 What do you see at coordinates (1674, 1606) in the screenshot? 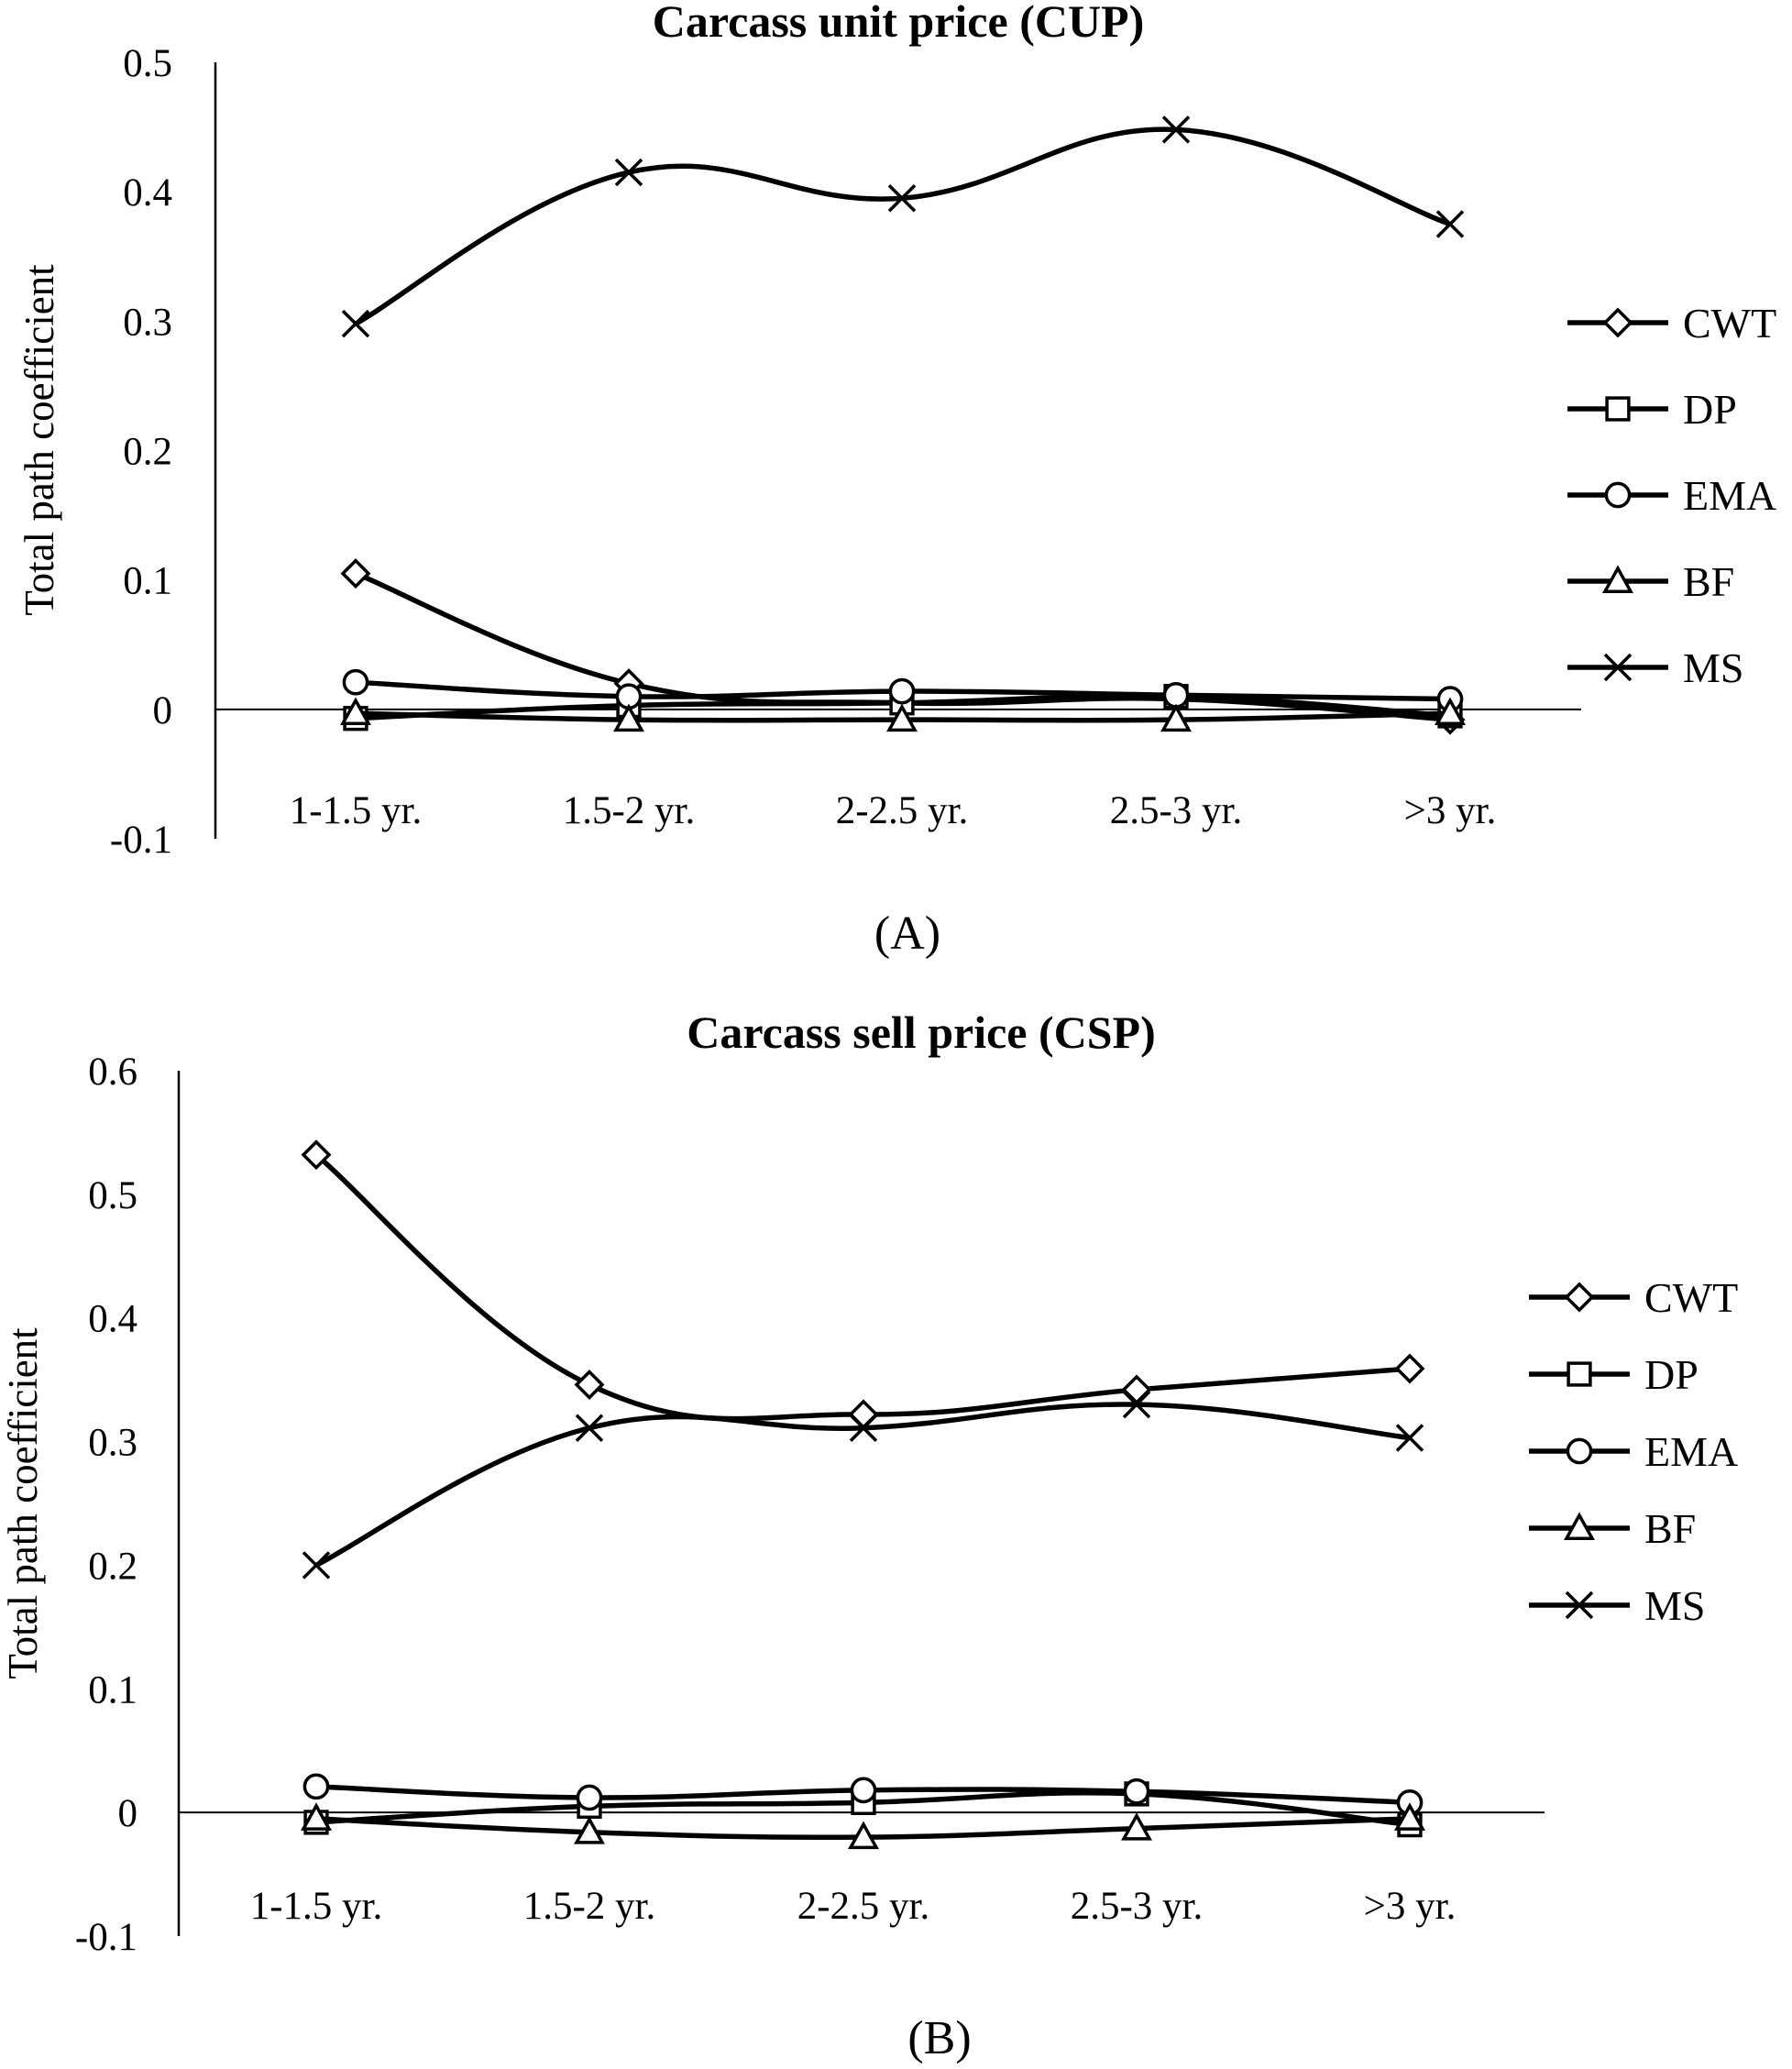
I see `legend-label: MS` at bounding box center [1674, 1606].